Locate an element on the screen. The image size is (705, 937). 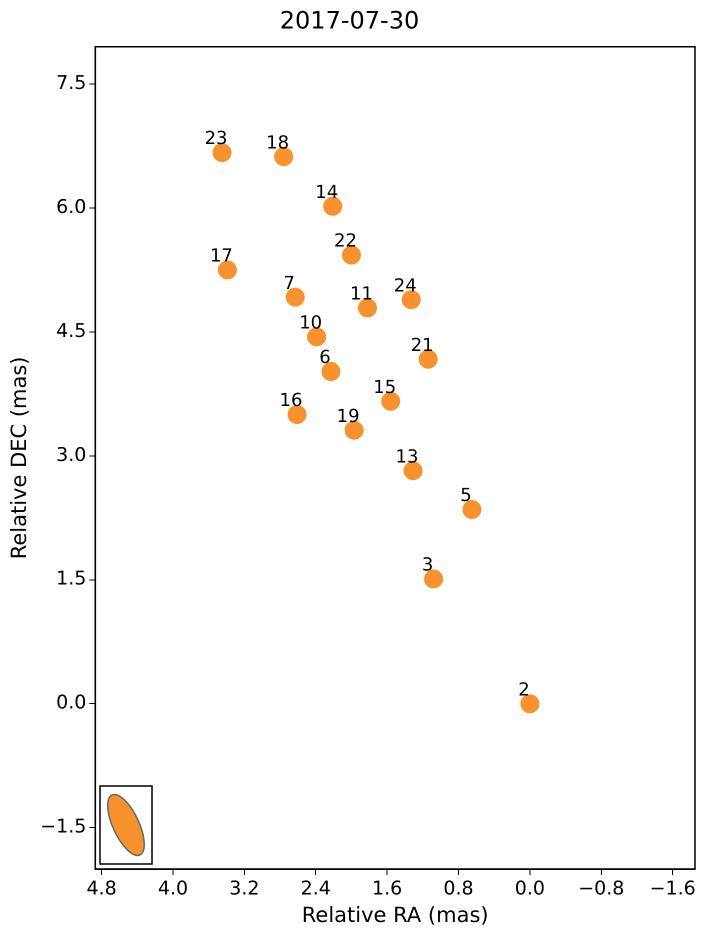
x-tick-label: 0.8 is located at coordinates (458, 888).